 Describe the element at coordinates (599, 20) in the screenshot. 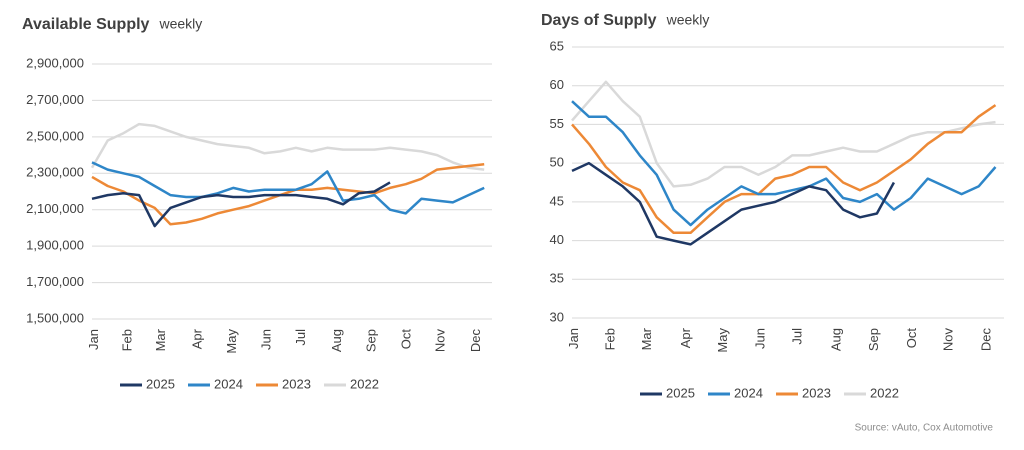

I see `chart-title: Days of Supply` at that location.